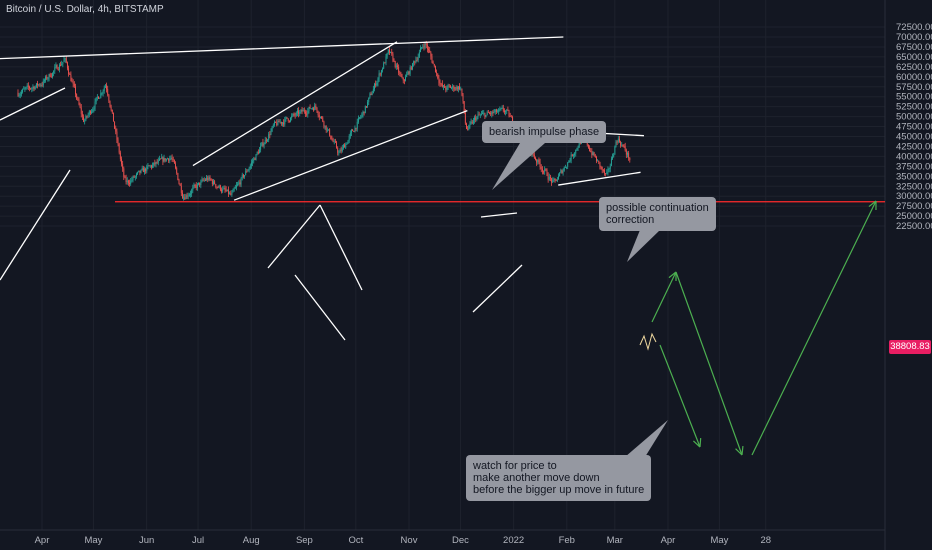 Image resolution: width=932 pixels, height=550 pixels. Describe the element at coordinates (513, 540) in the screenshot. I see `x-tick-label: 2022` at that location.